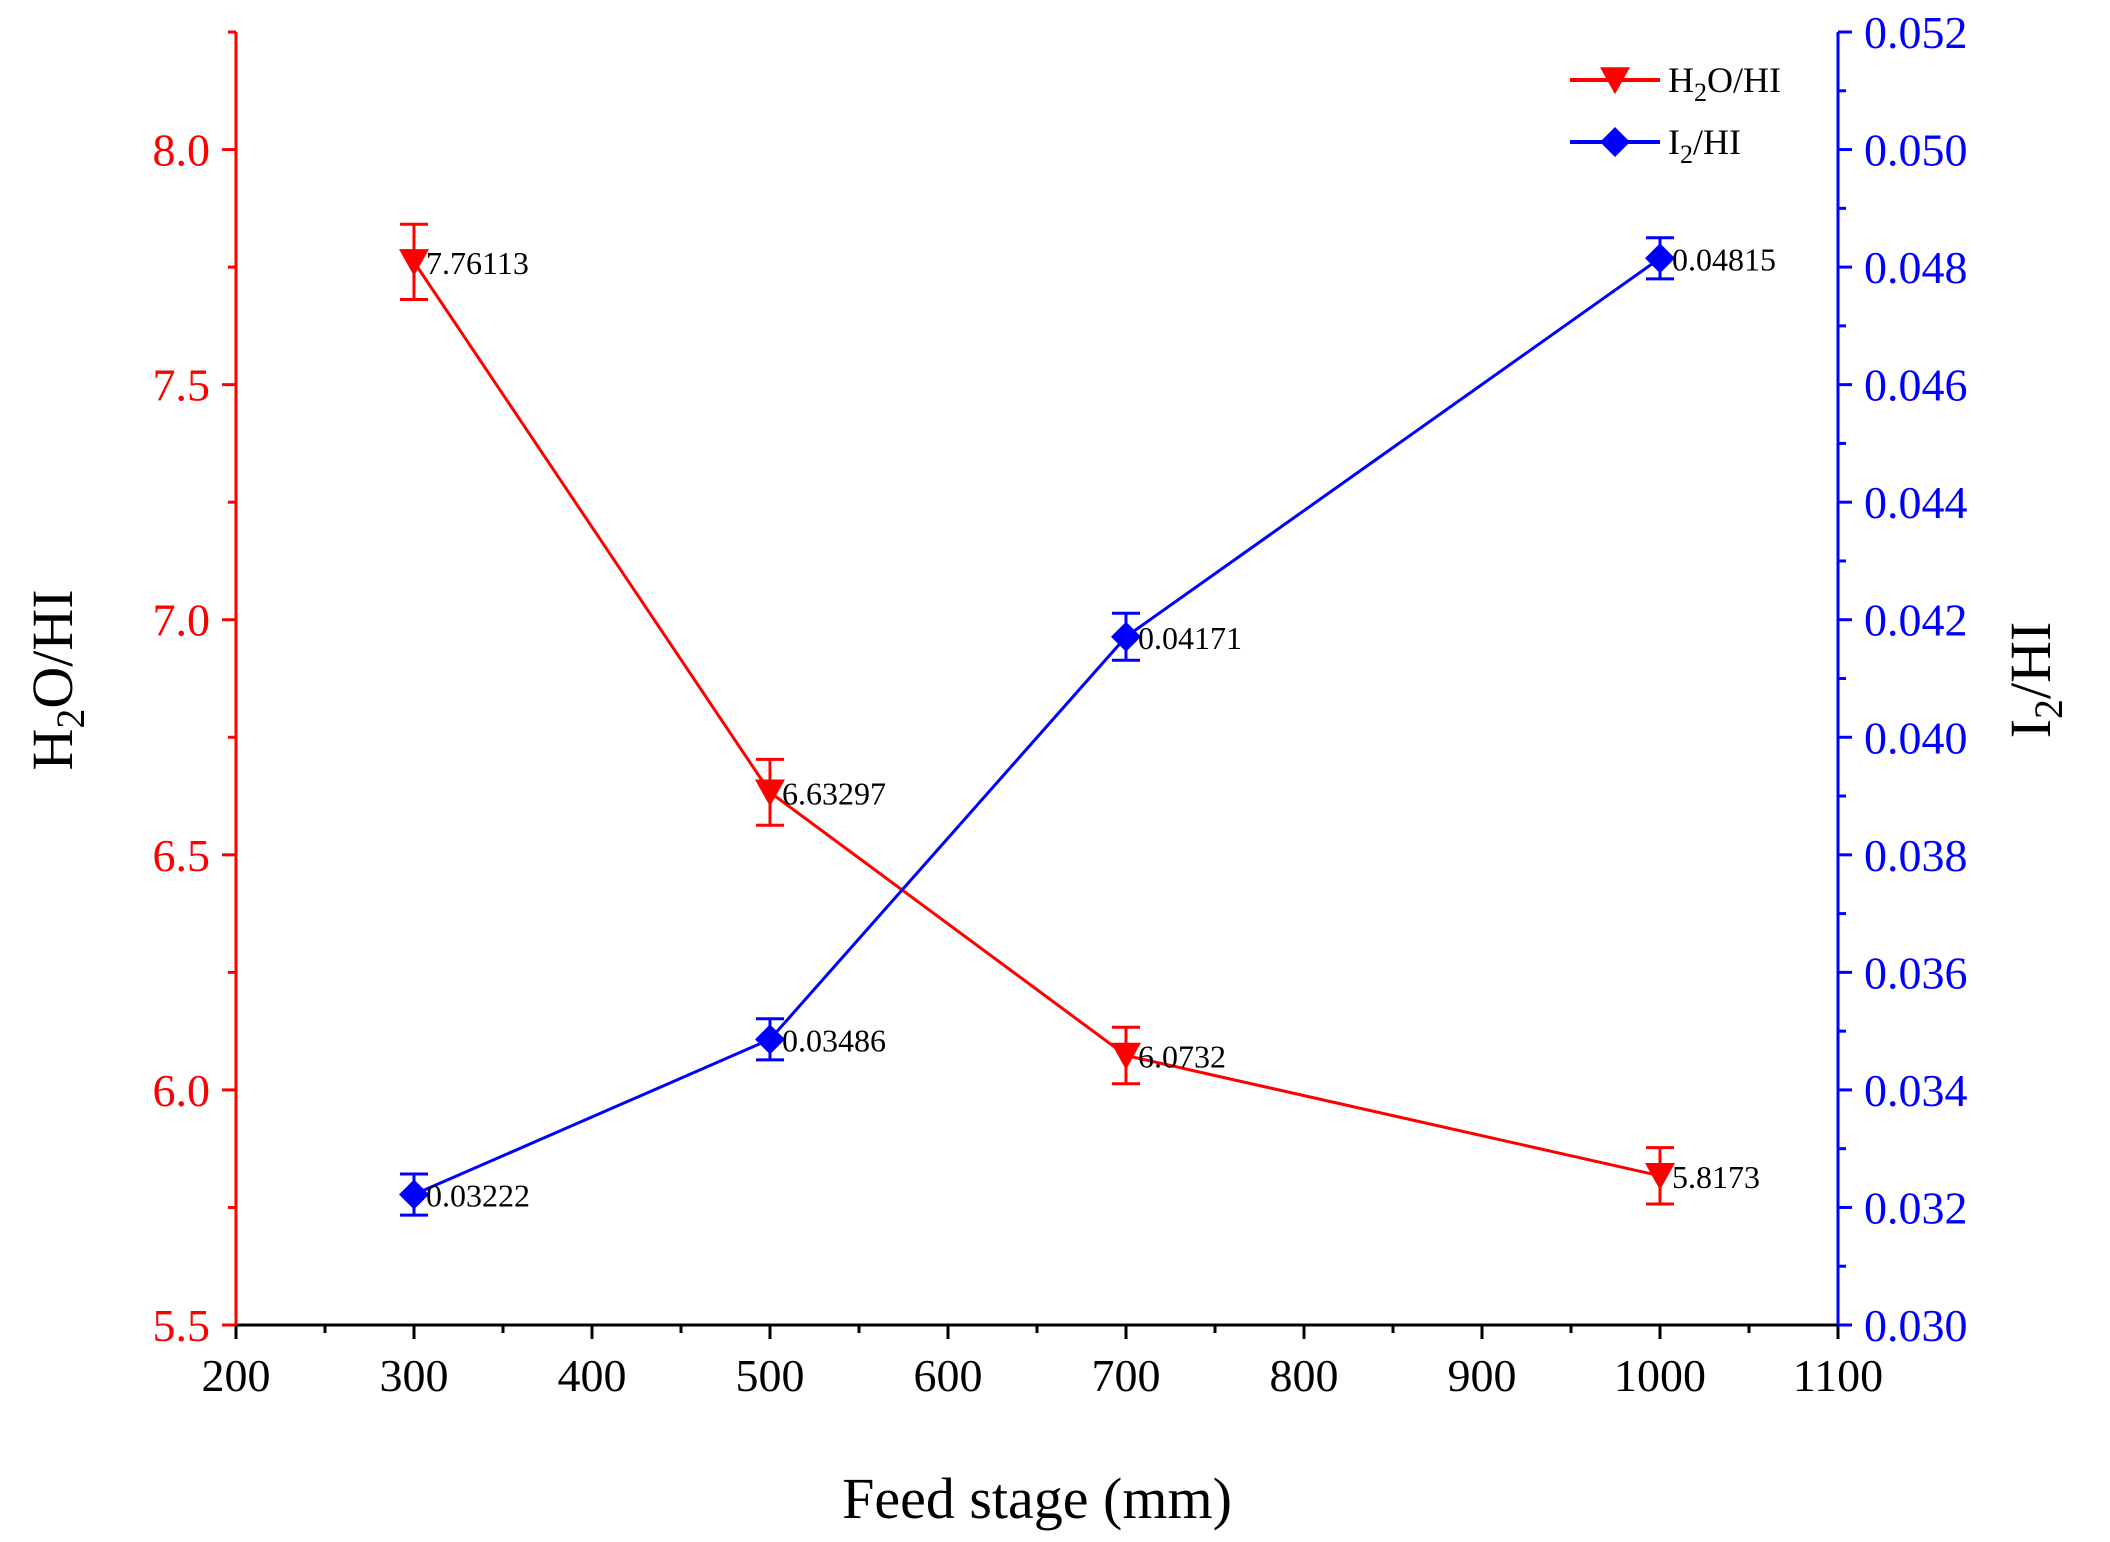 The image size is (2110, 1542). Describe the element at coordinates (1916, 150) in the screenshot. I see `right-tick-label: 0.050` at that location.